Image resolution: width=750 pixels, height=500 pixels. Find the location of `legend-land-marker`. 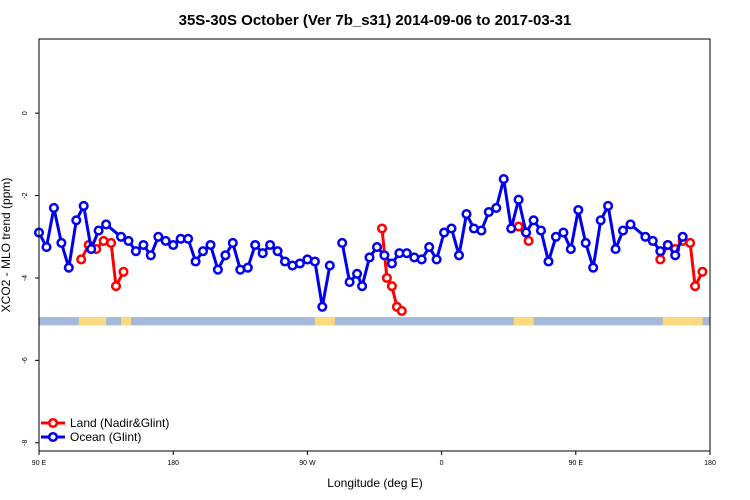

legend-land-marker is located at coordinates (53, 423).